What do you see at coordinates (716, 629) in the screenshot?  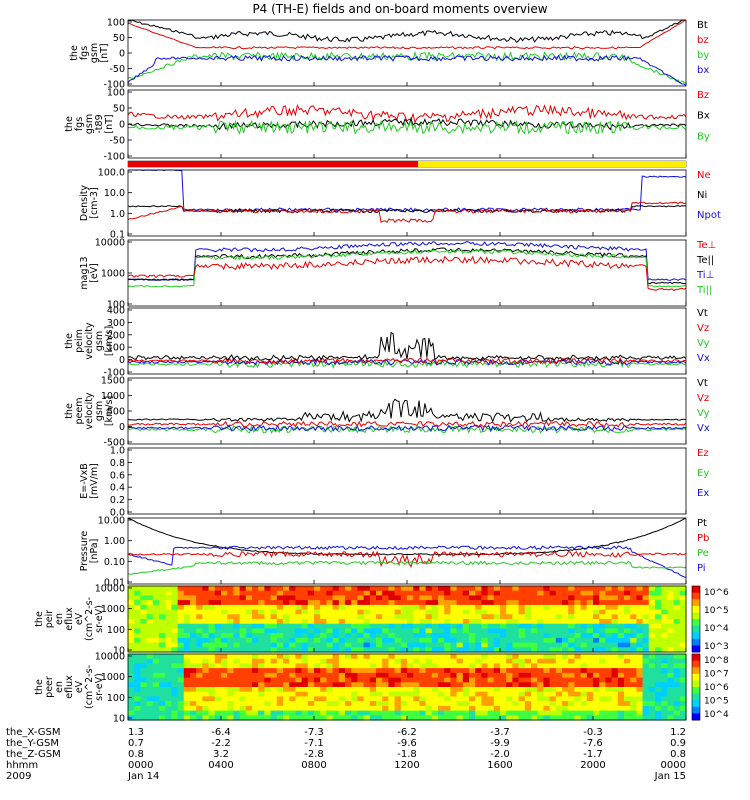 I see `colorbar-label: 10^4` at bounding box center [716, 629].